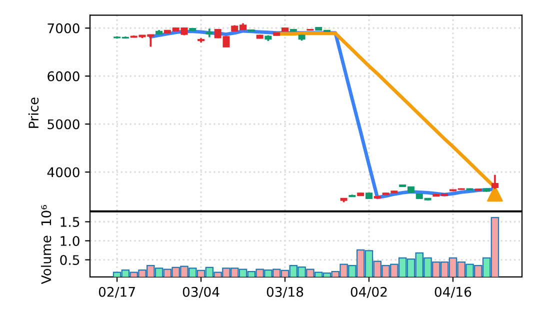 Image resolution: width=537 pixels, height=322 pixels. I want to click on x-tick-label: 03/18, so click(285, 292).